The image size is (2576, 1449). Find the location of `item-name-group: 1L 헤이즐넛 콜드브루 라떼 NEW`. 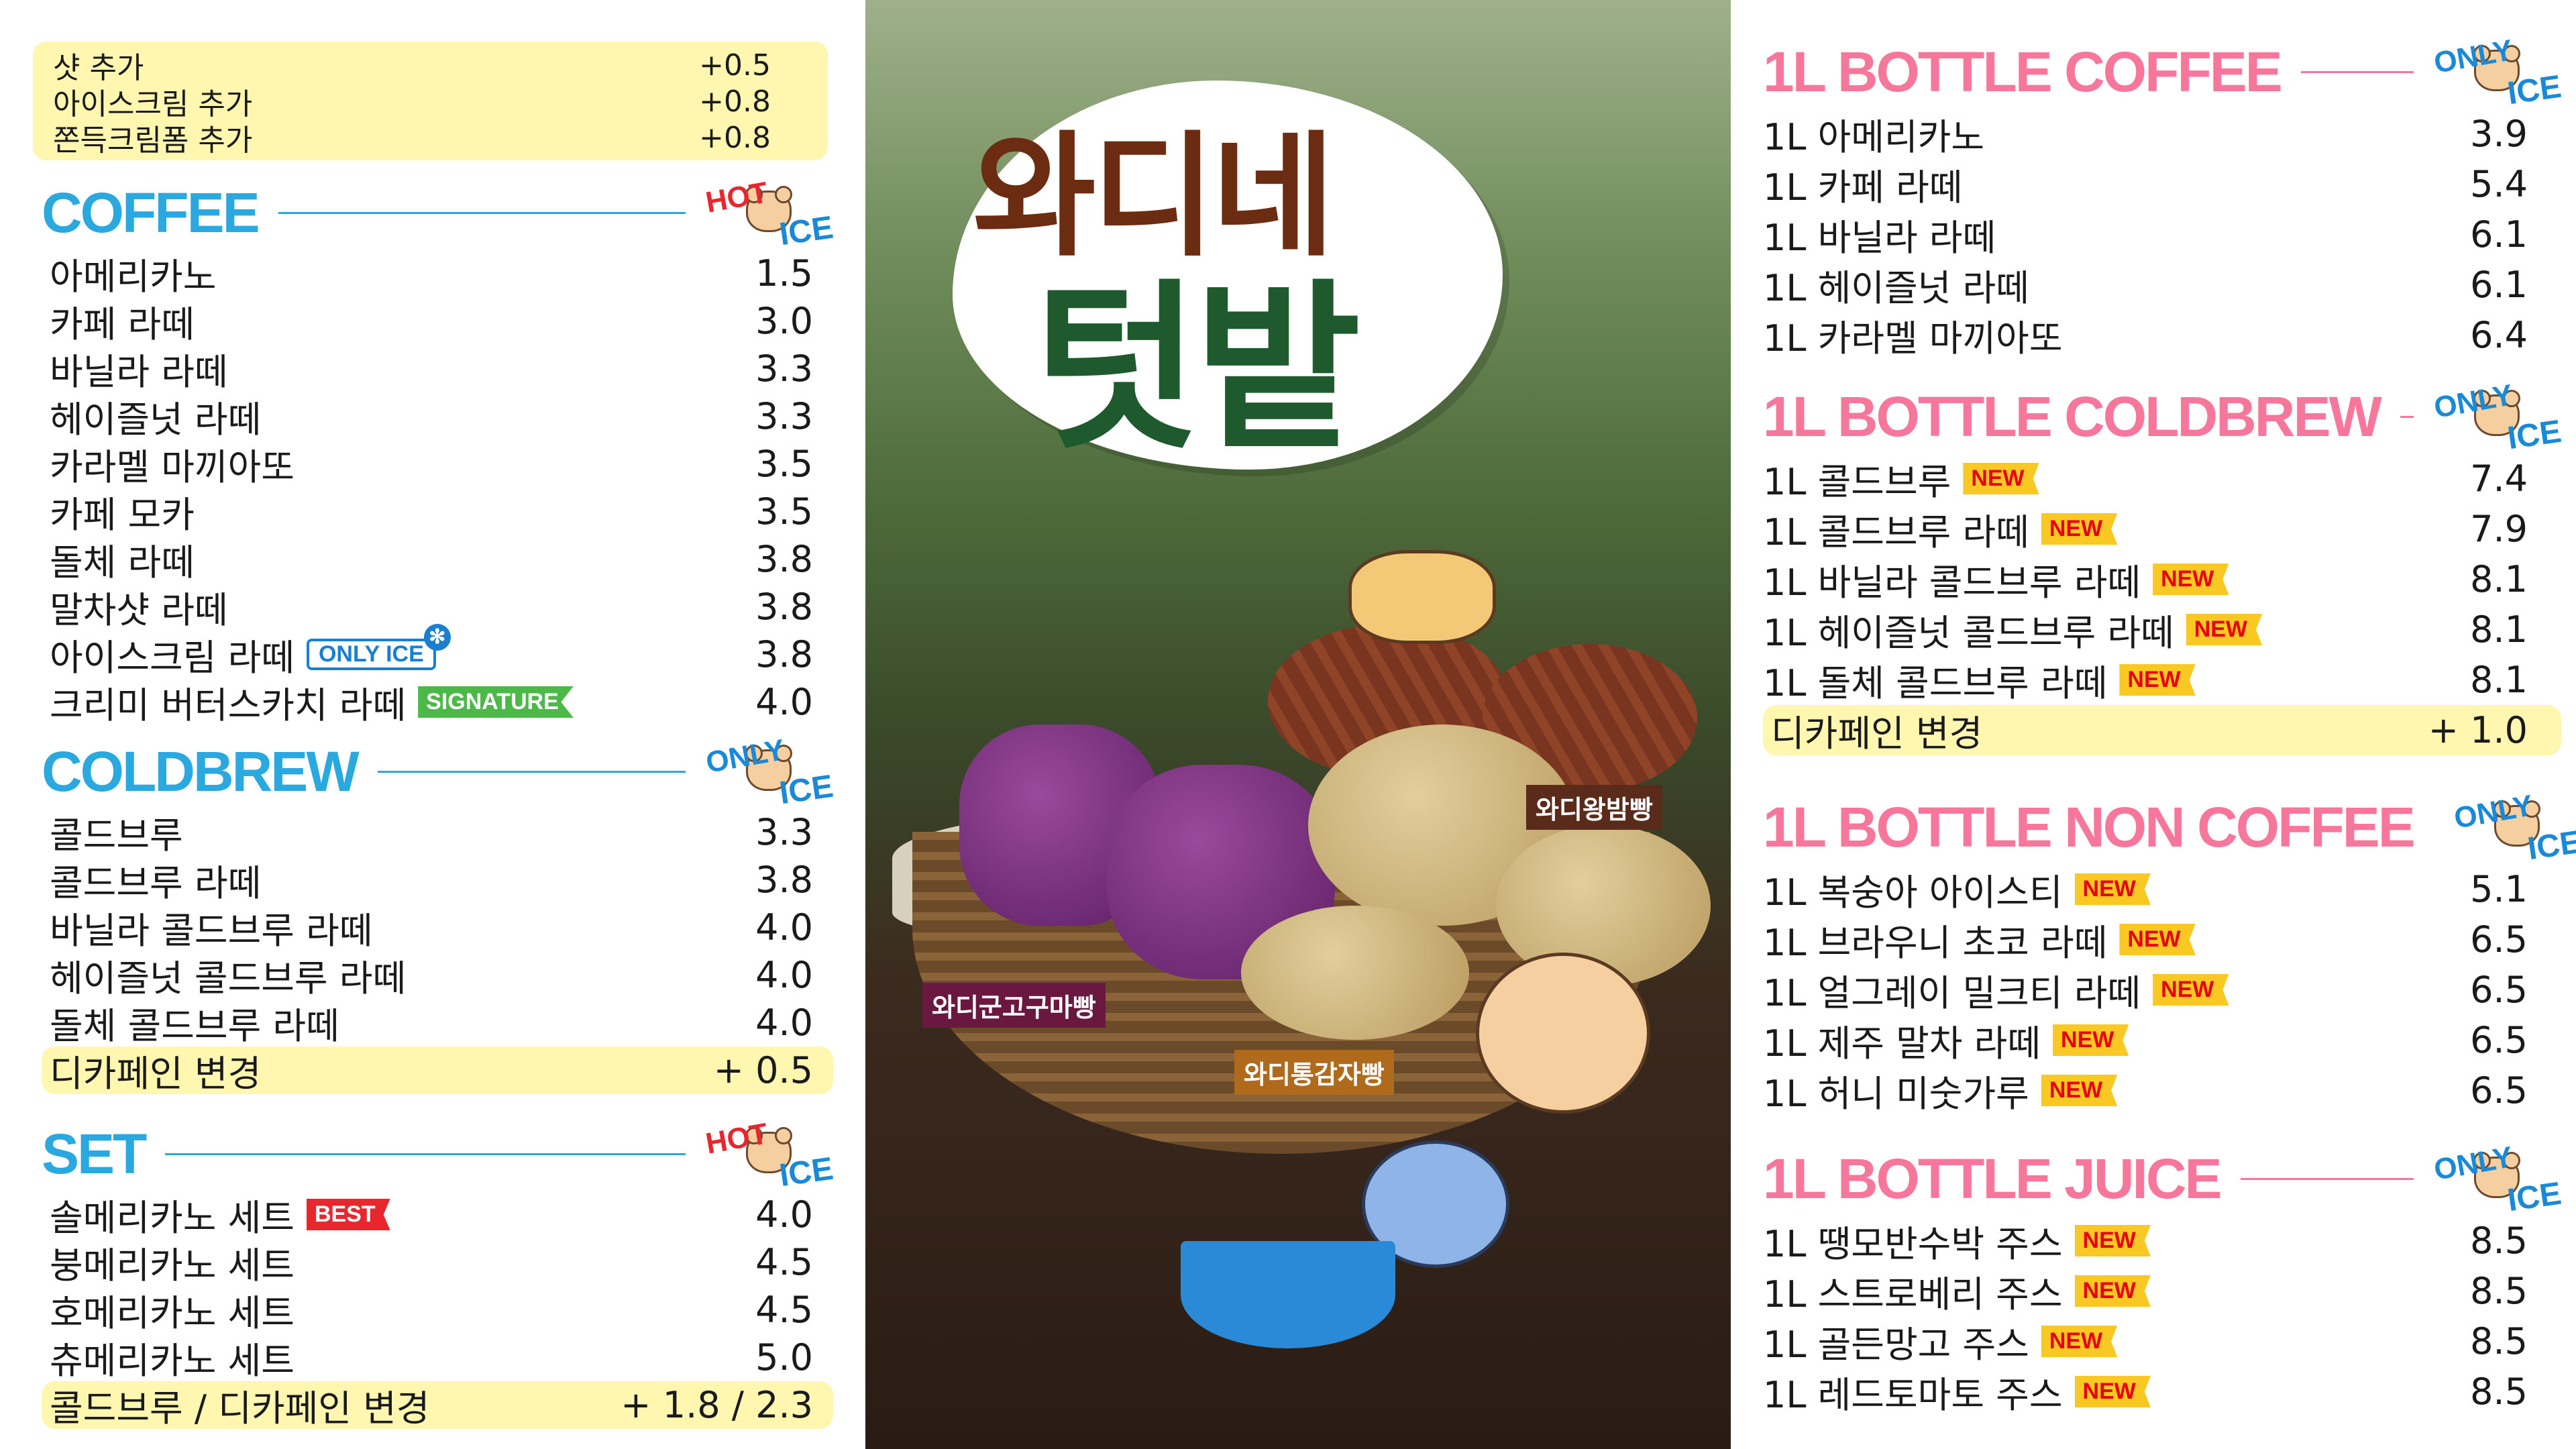

item-name-group: 1L 헤이즐넛 콜드브루 라떼 NEW is located at coordinates (2013, 629).